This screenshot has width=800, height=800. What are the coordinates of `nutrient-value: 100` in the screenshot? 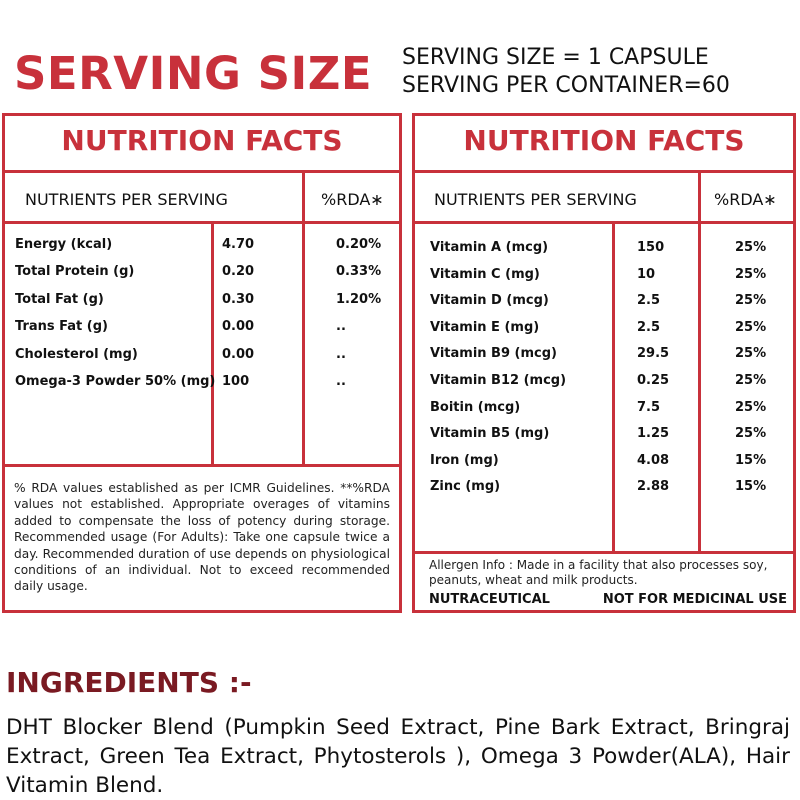 It's located at (236, 381).